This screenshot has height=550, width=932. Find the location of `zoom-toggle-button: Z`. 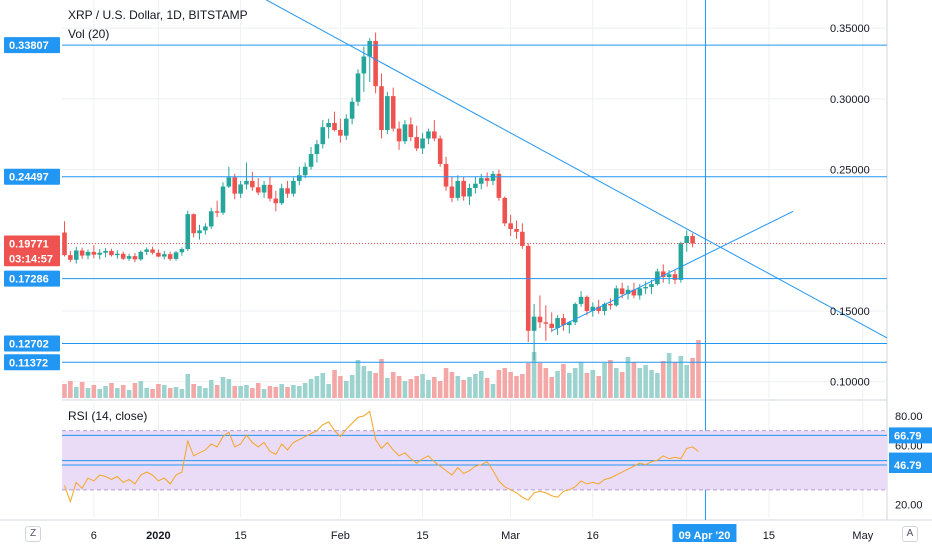

zoom-toggle-button: Z is located at coordinates (33, 534).